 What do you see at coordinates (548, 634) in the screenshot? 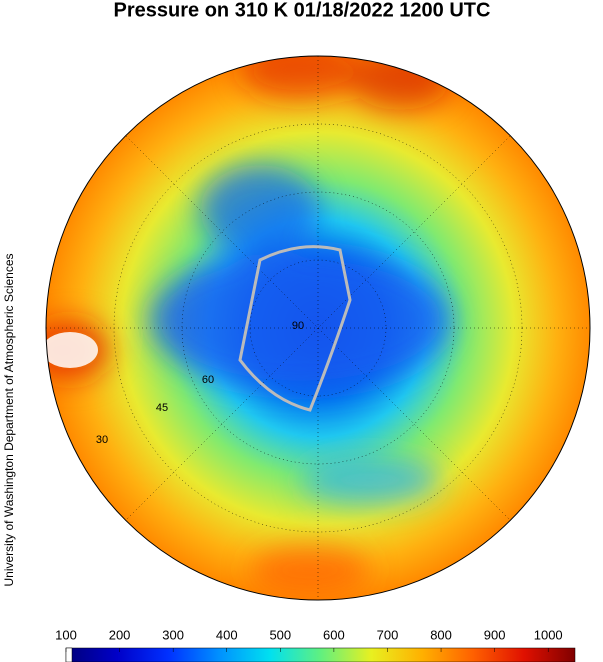
I see `colorbar-tick-label: 1000` at bounding box center [548, 634].